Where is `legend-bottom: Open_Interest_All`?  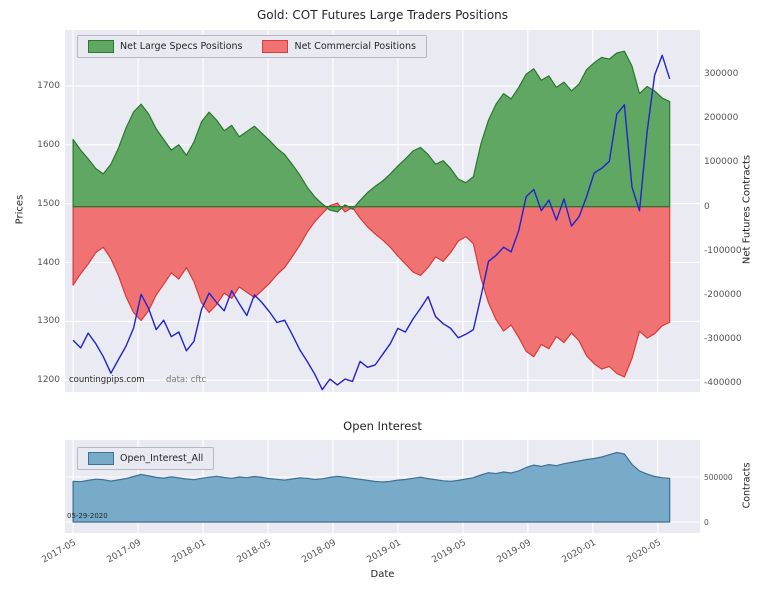 legend-bottom: Open_Interest_All is located at coordinates (146, 458).